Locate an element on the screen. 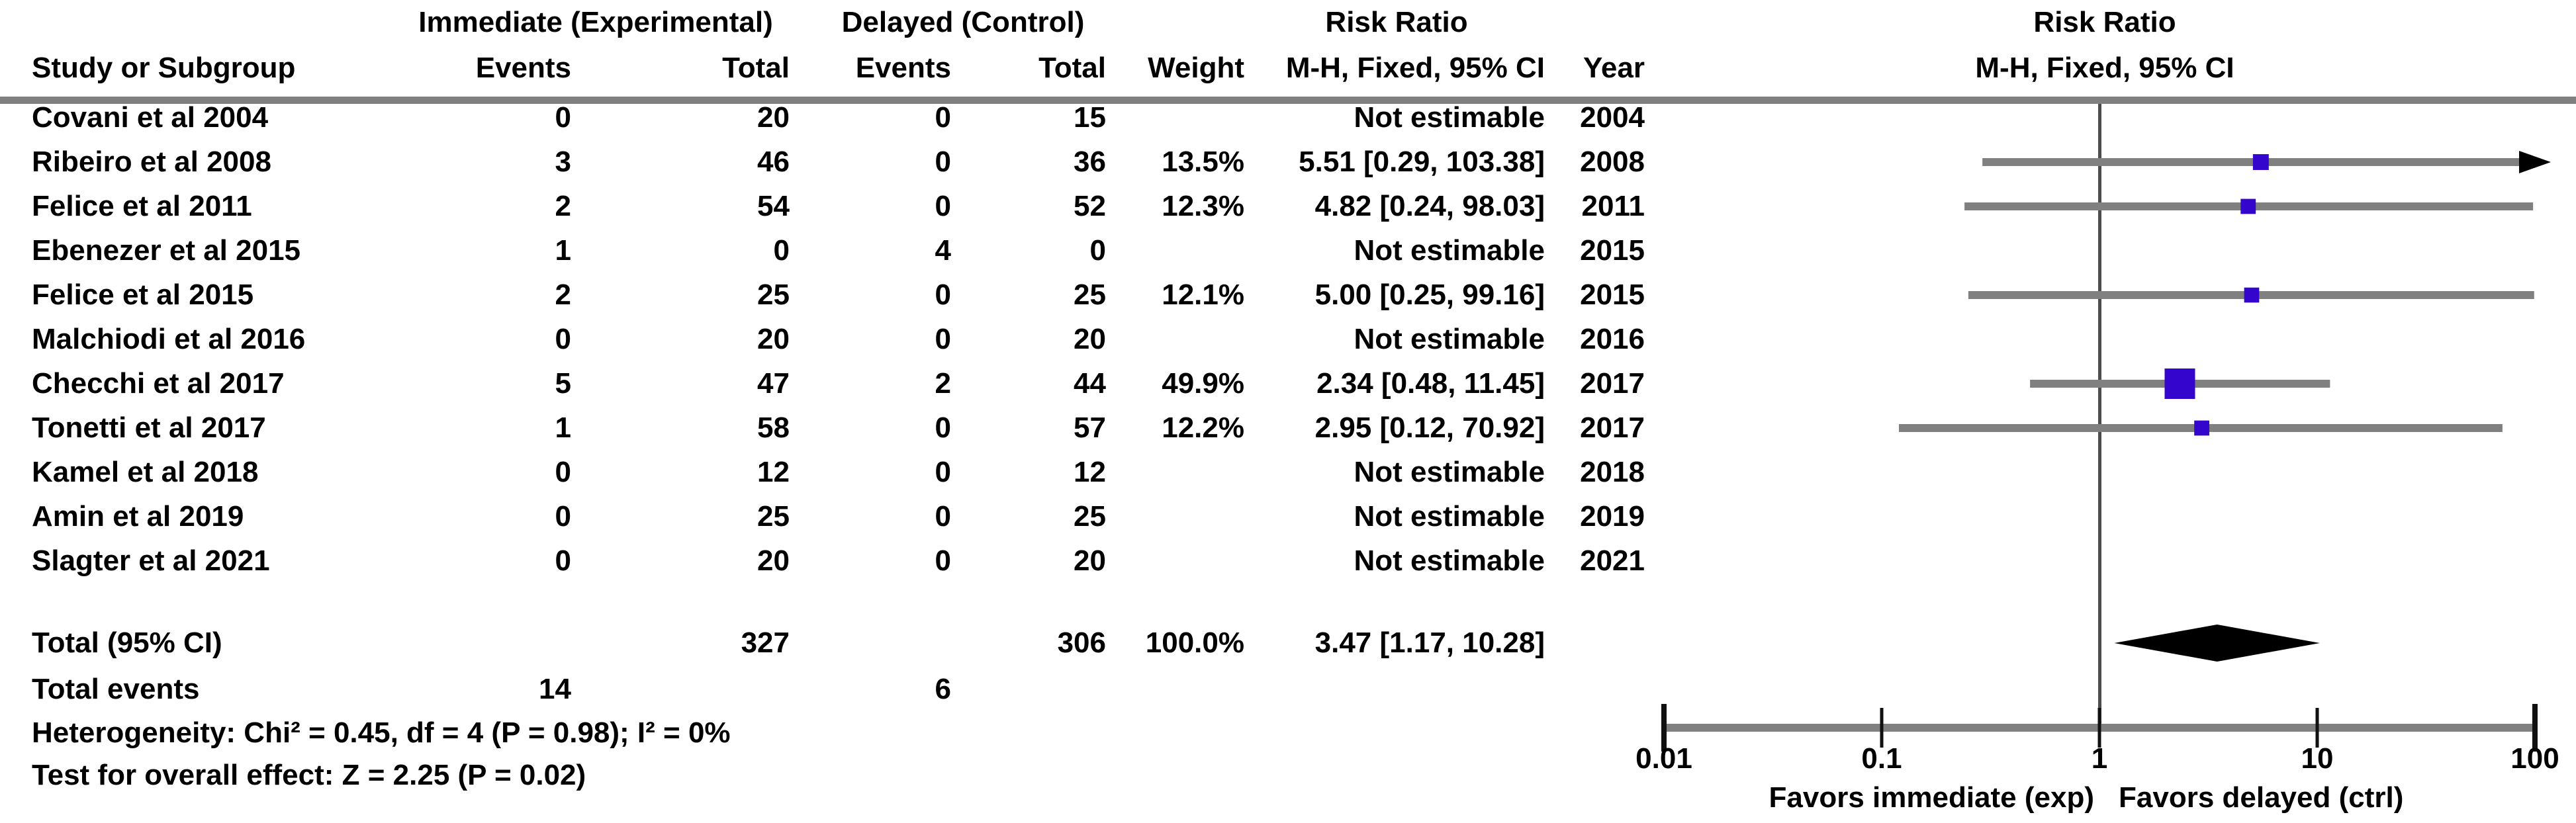  group-header-control: Delayed (Control) is located at coordinates (963, 22).